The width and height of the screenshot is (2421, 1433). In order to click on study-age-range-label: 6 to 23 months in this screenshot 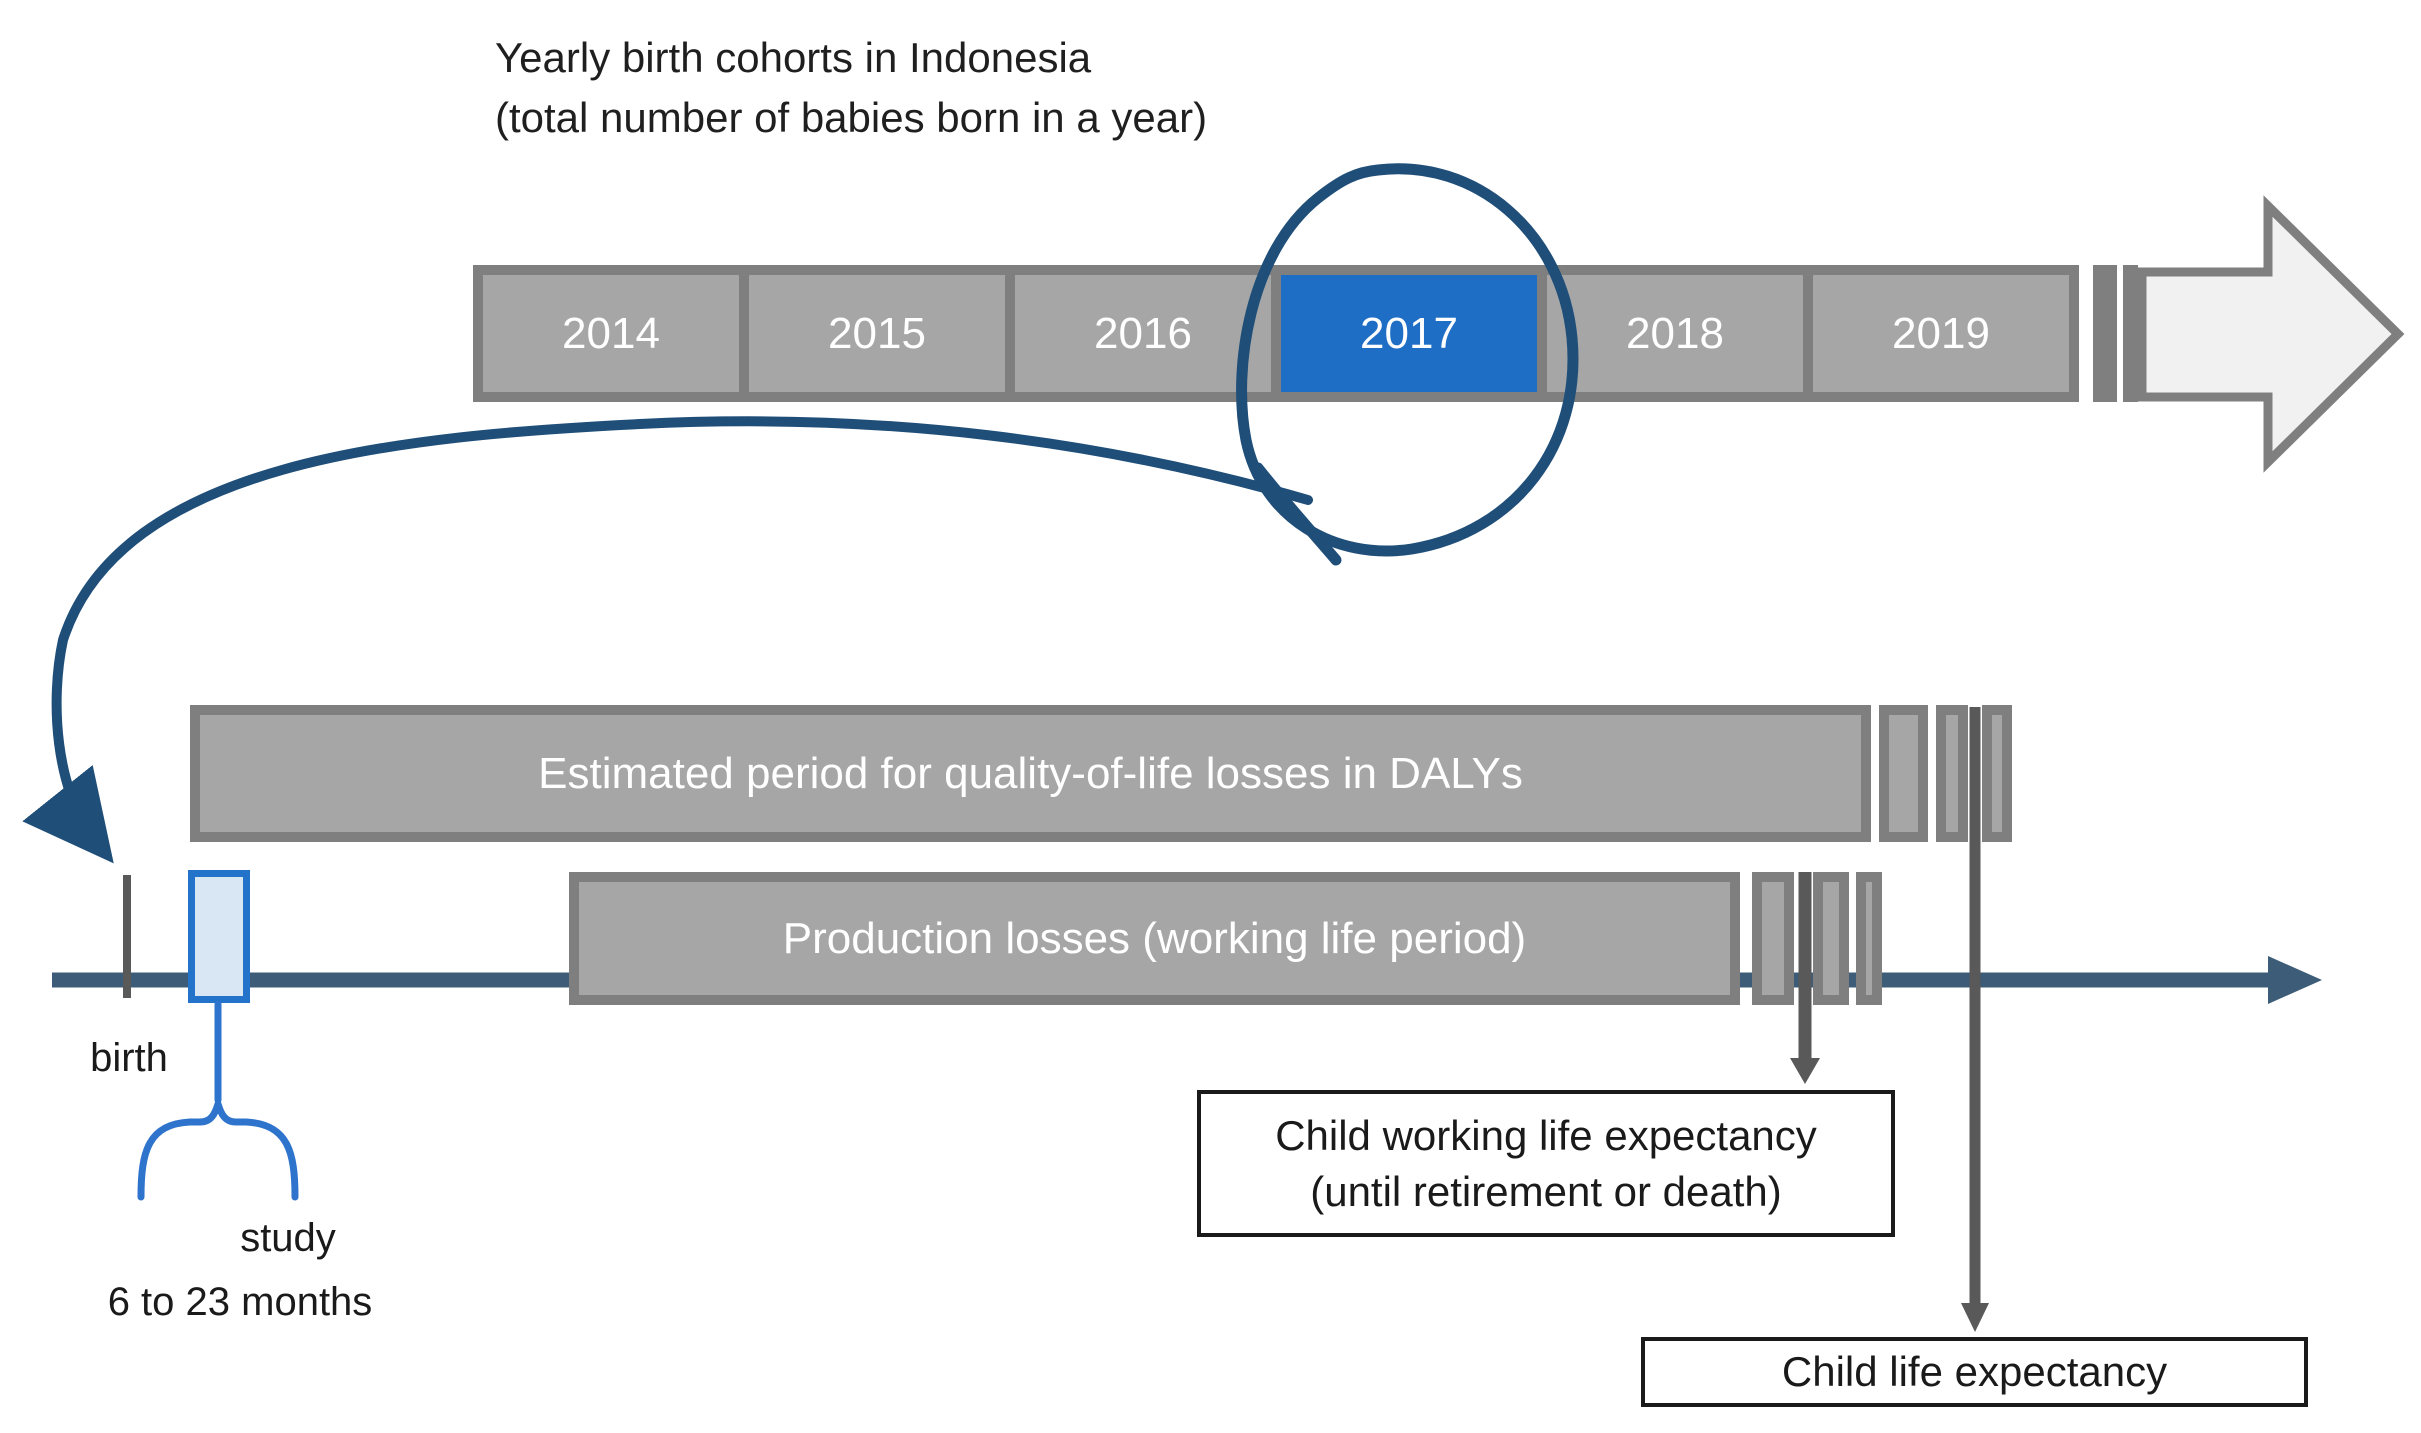, I will do `click(240, 1302)`.